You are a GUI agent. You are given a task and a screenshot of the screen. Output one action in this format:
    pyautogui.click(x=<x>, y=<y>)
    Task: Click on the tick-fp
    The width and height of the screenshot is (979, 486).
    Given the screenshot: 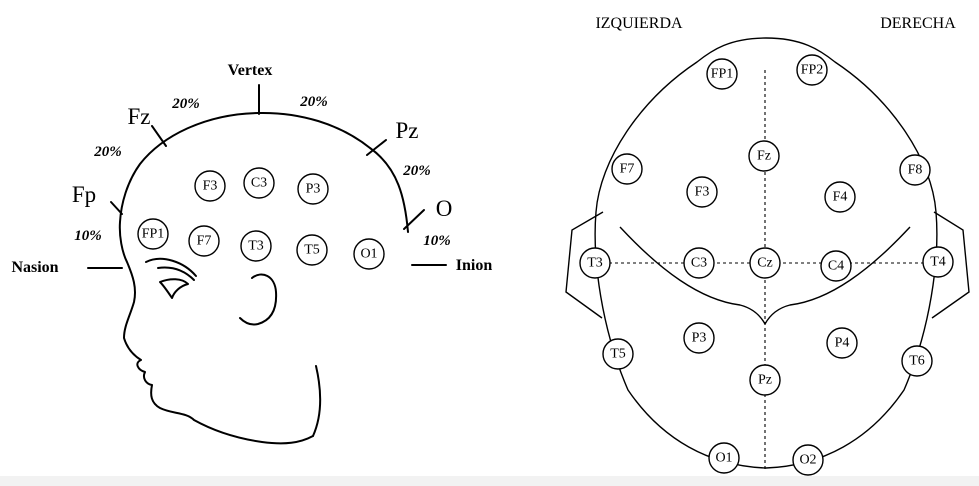 What is the action you would take?
    pyautogui.click(x=116, y=208)
    